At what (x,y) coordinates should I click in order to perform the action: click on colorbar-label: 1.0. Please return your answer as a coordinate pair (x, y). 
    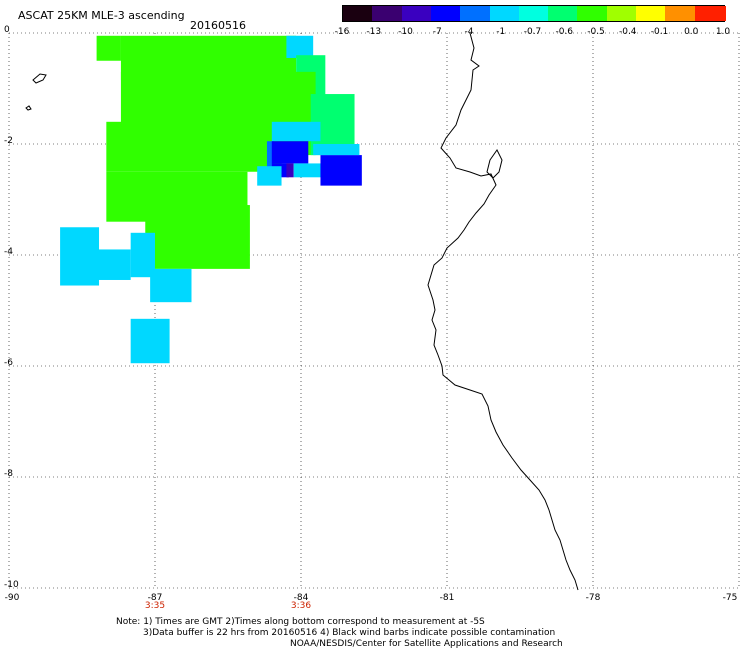
    Looking at the image, I should click on (723, 32).